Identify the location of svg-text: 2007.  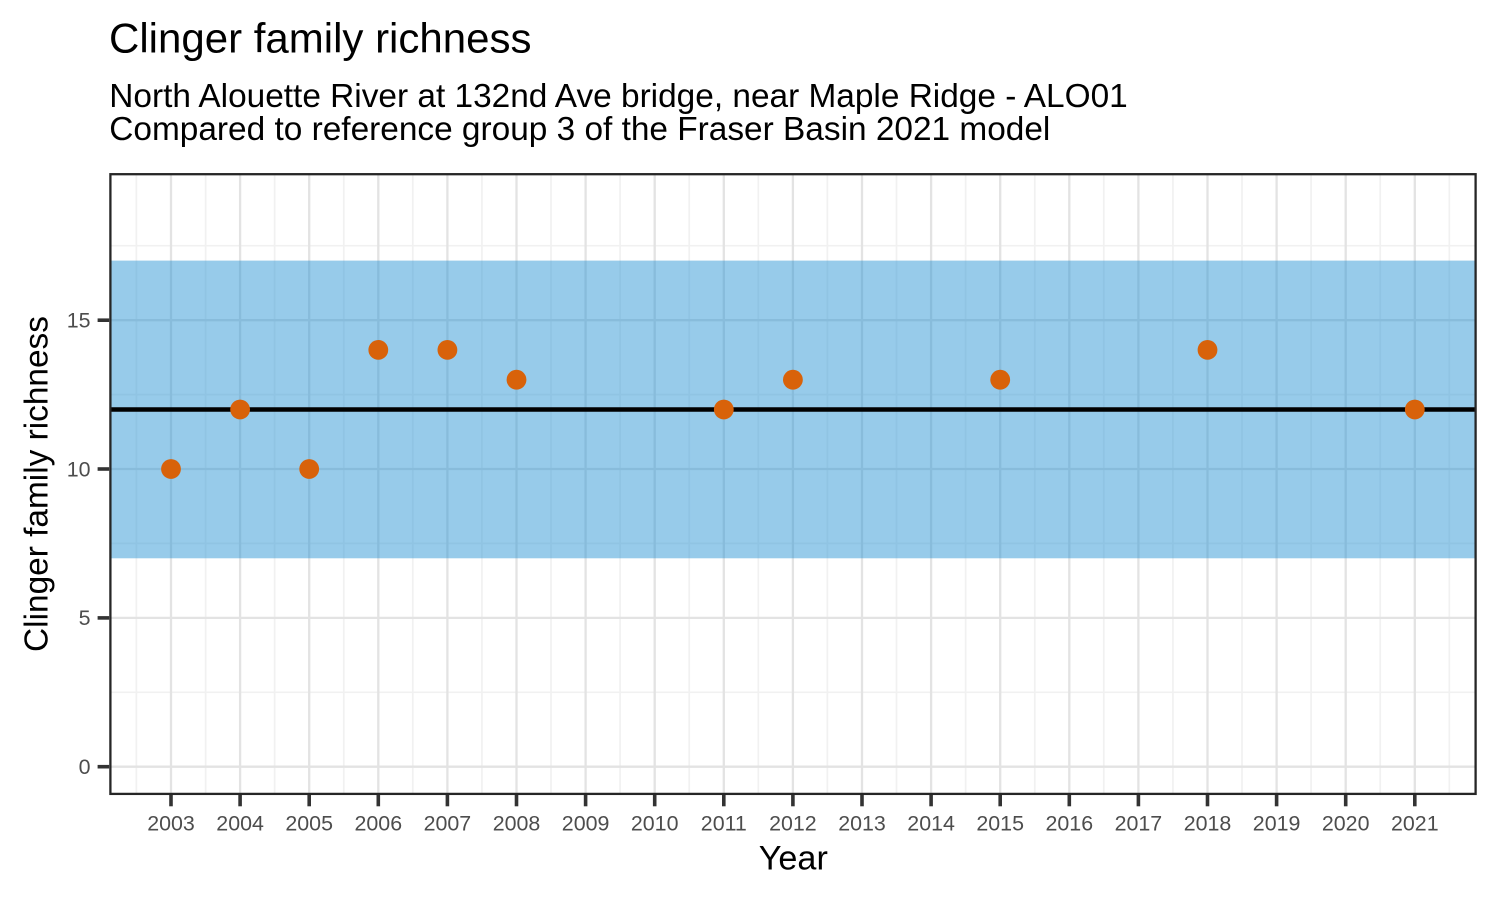
(448, 824).